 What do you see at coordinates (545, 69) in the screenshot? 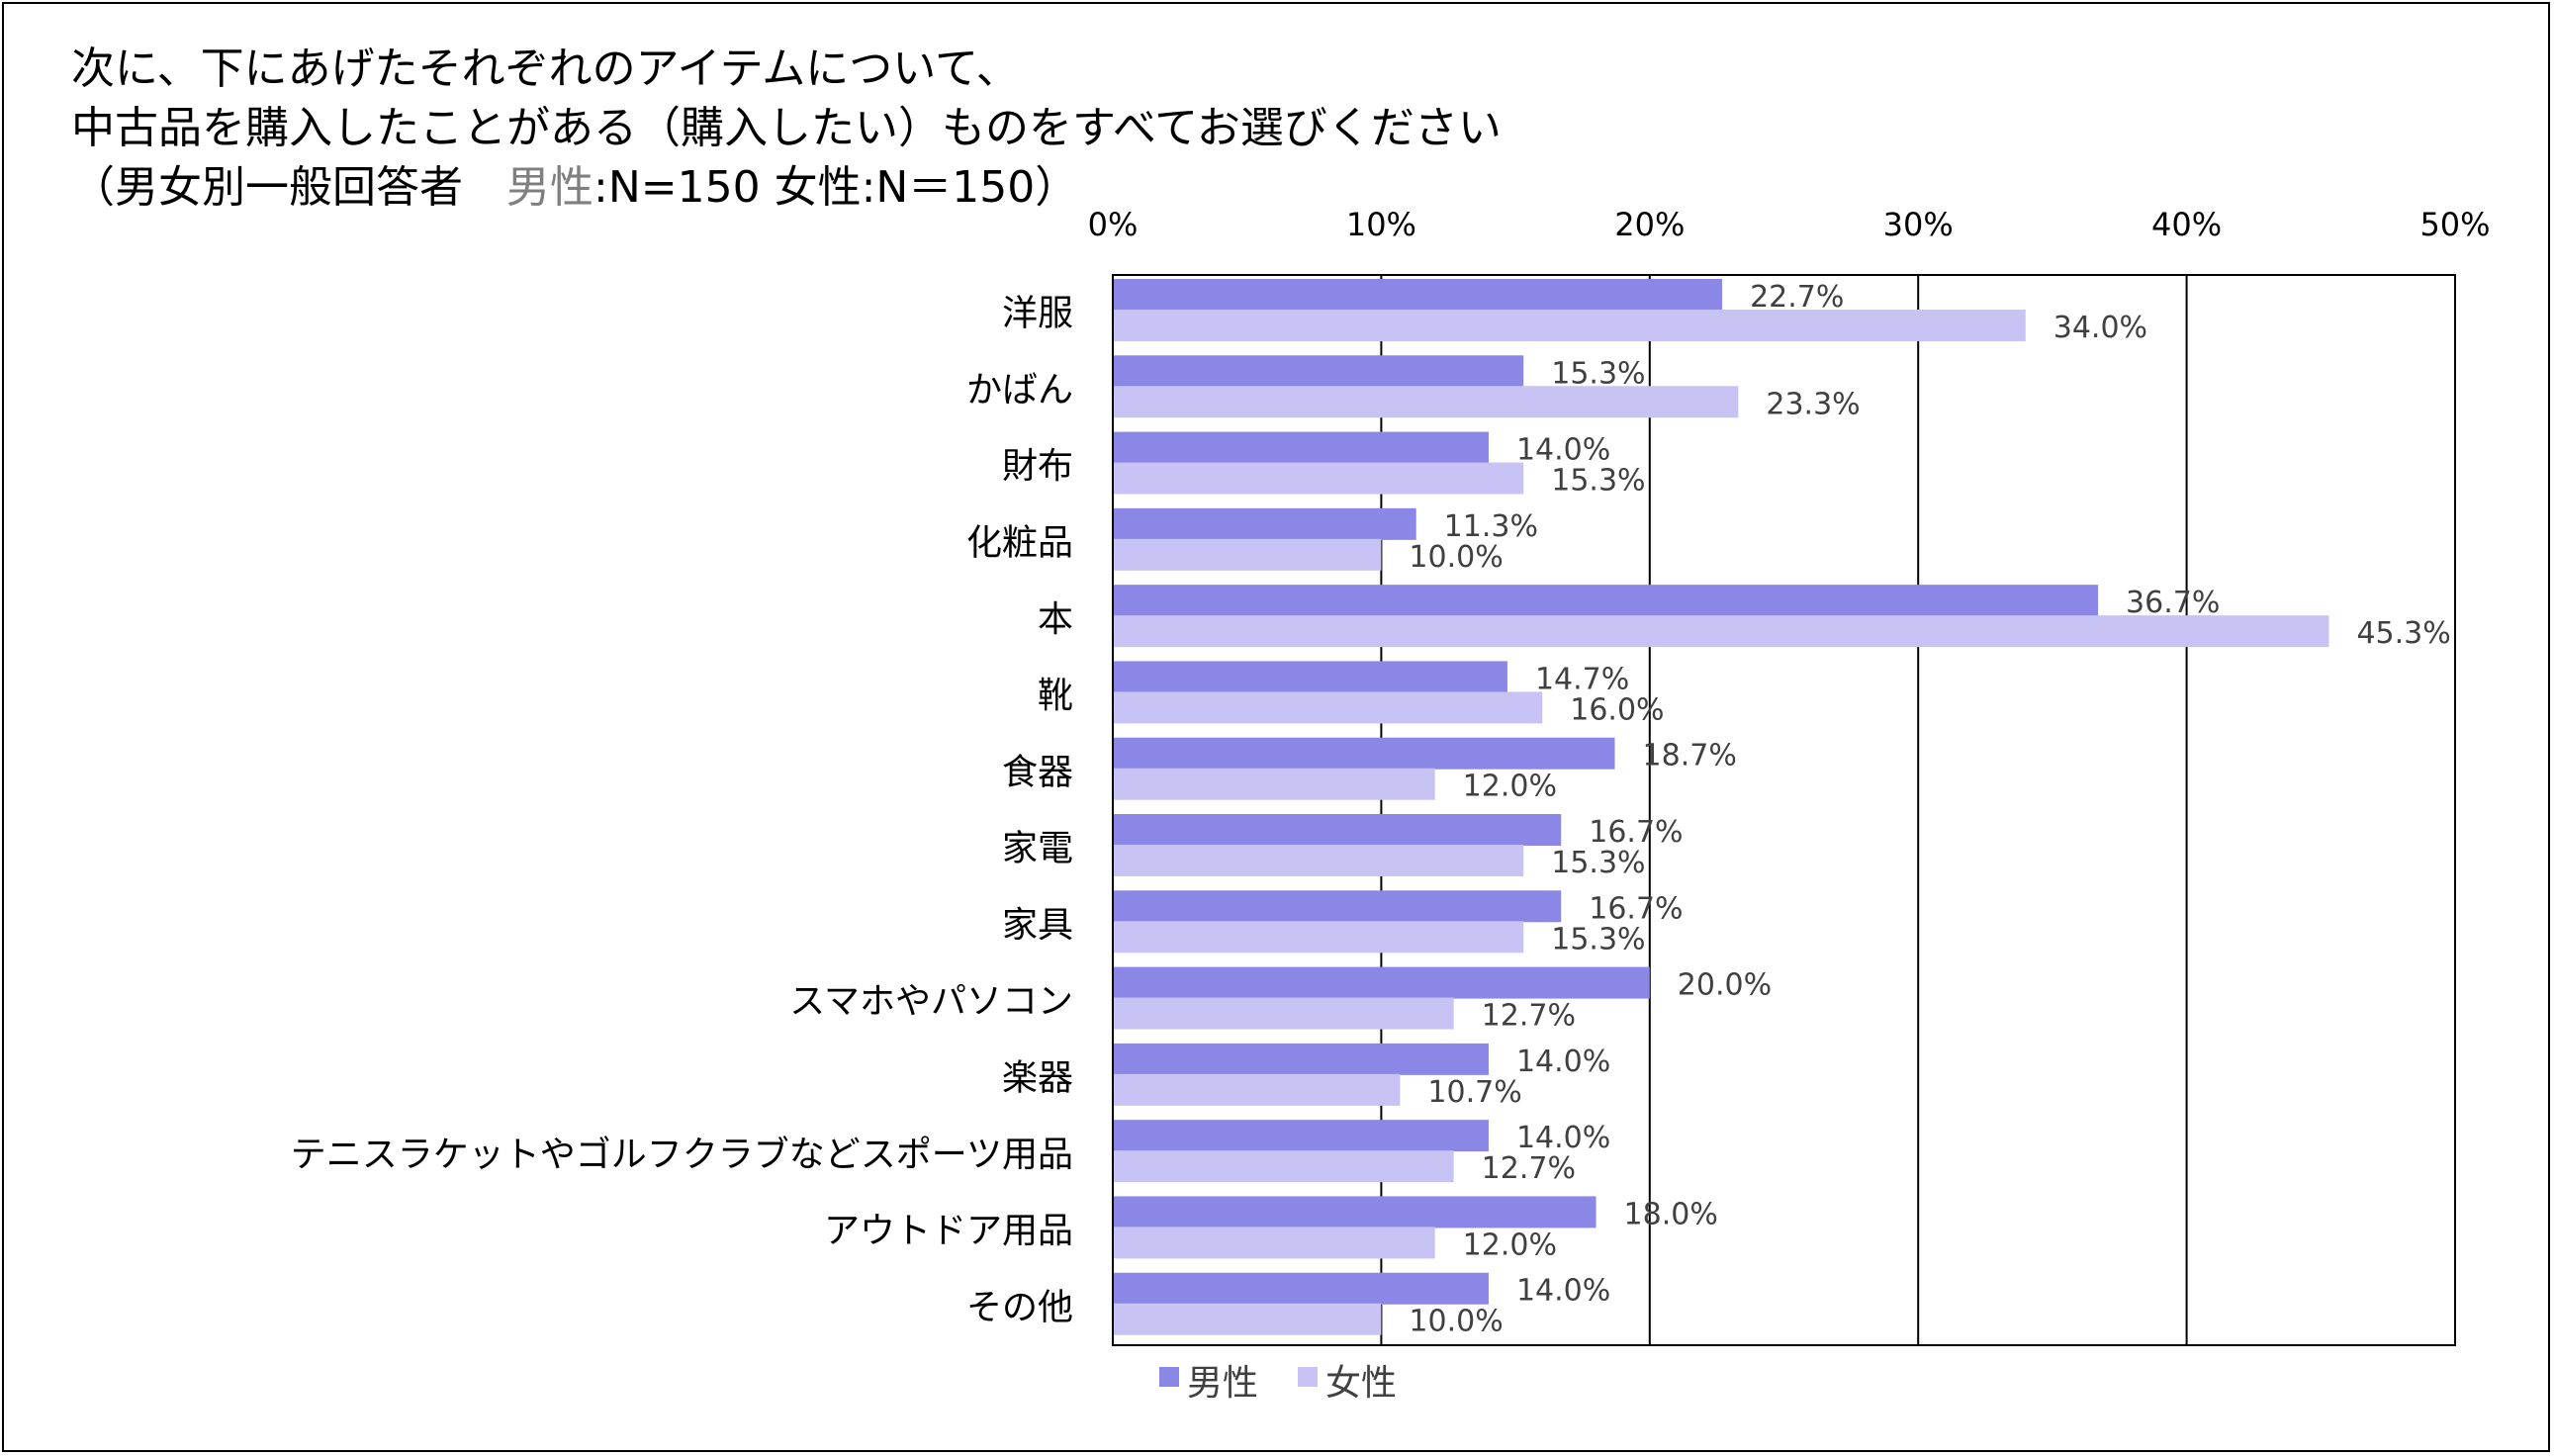
I see `title-line-1: 次に、下にあげたそれぞれのアイテムについて、` at bounding box center [545, 69].